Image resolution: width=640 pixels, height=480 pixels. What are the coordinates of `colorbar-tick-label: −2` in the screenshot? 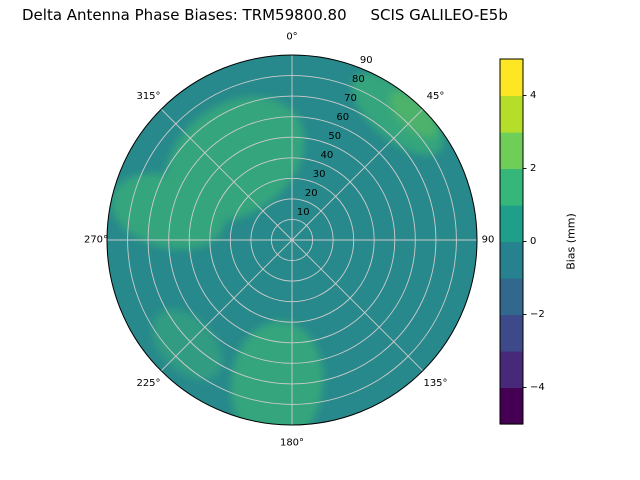 It's located at (537, 314).